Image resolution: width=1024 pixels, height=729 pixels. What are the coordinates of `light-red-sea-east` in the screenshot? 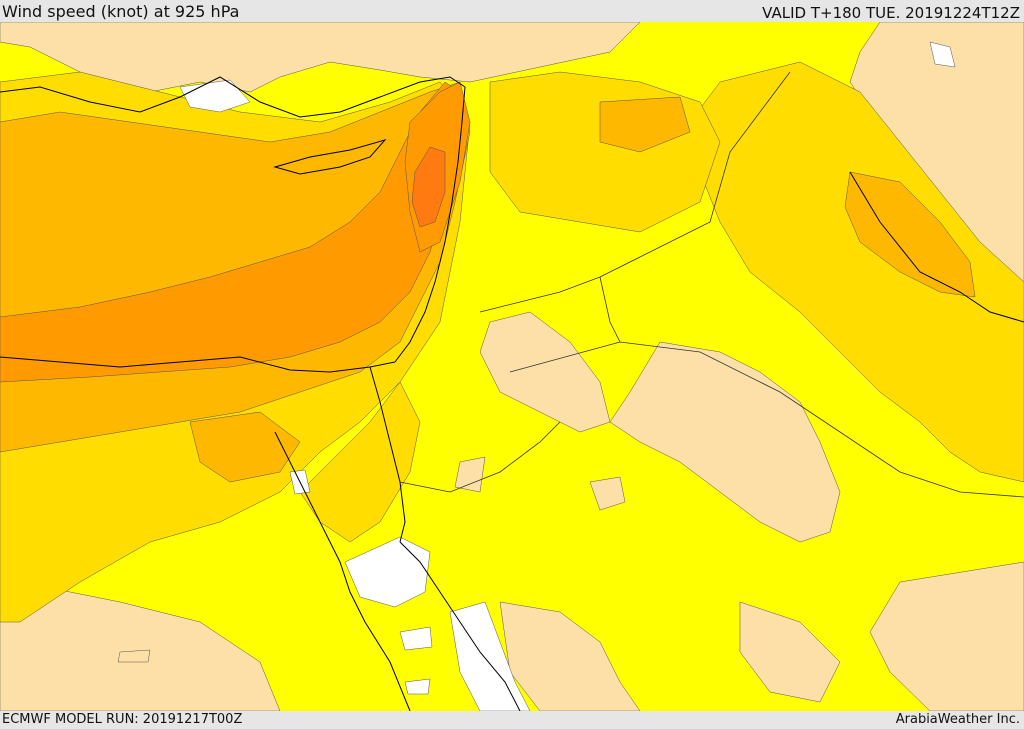 It's located at (570, 656).